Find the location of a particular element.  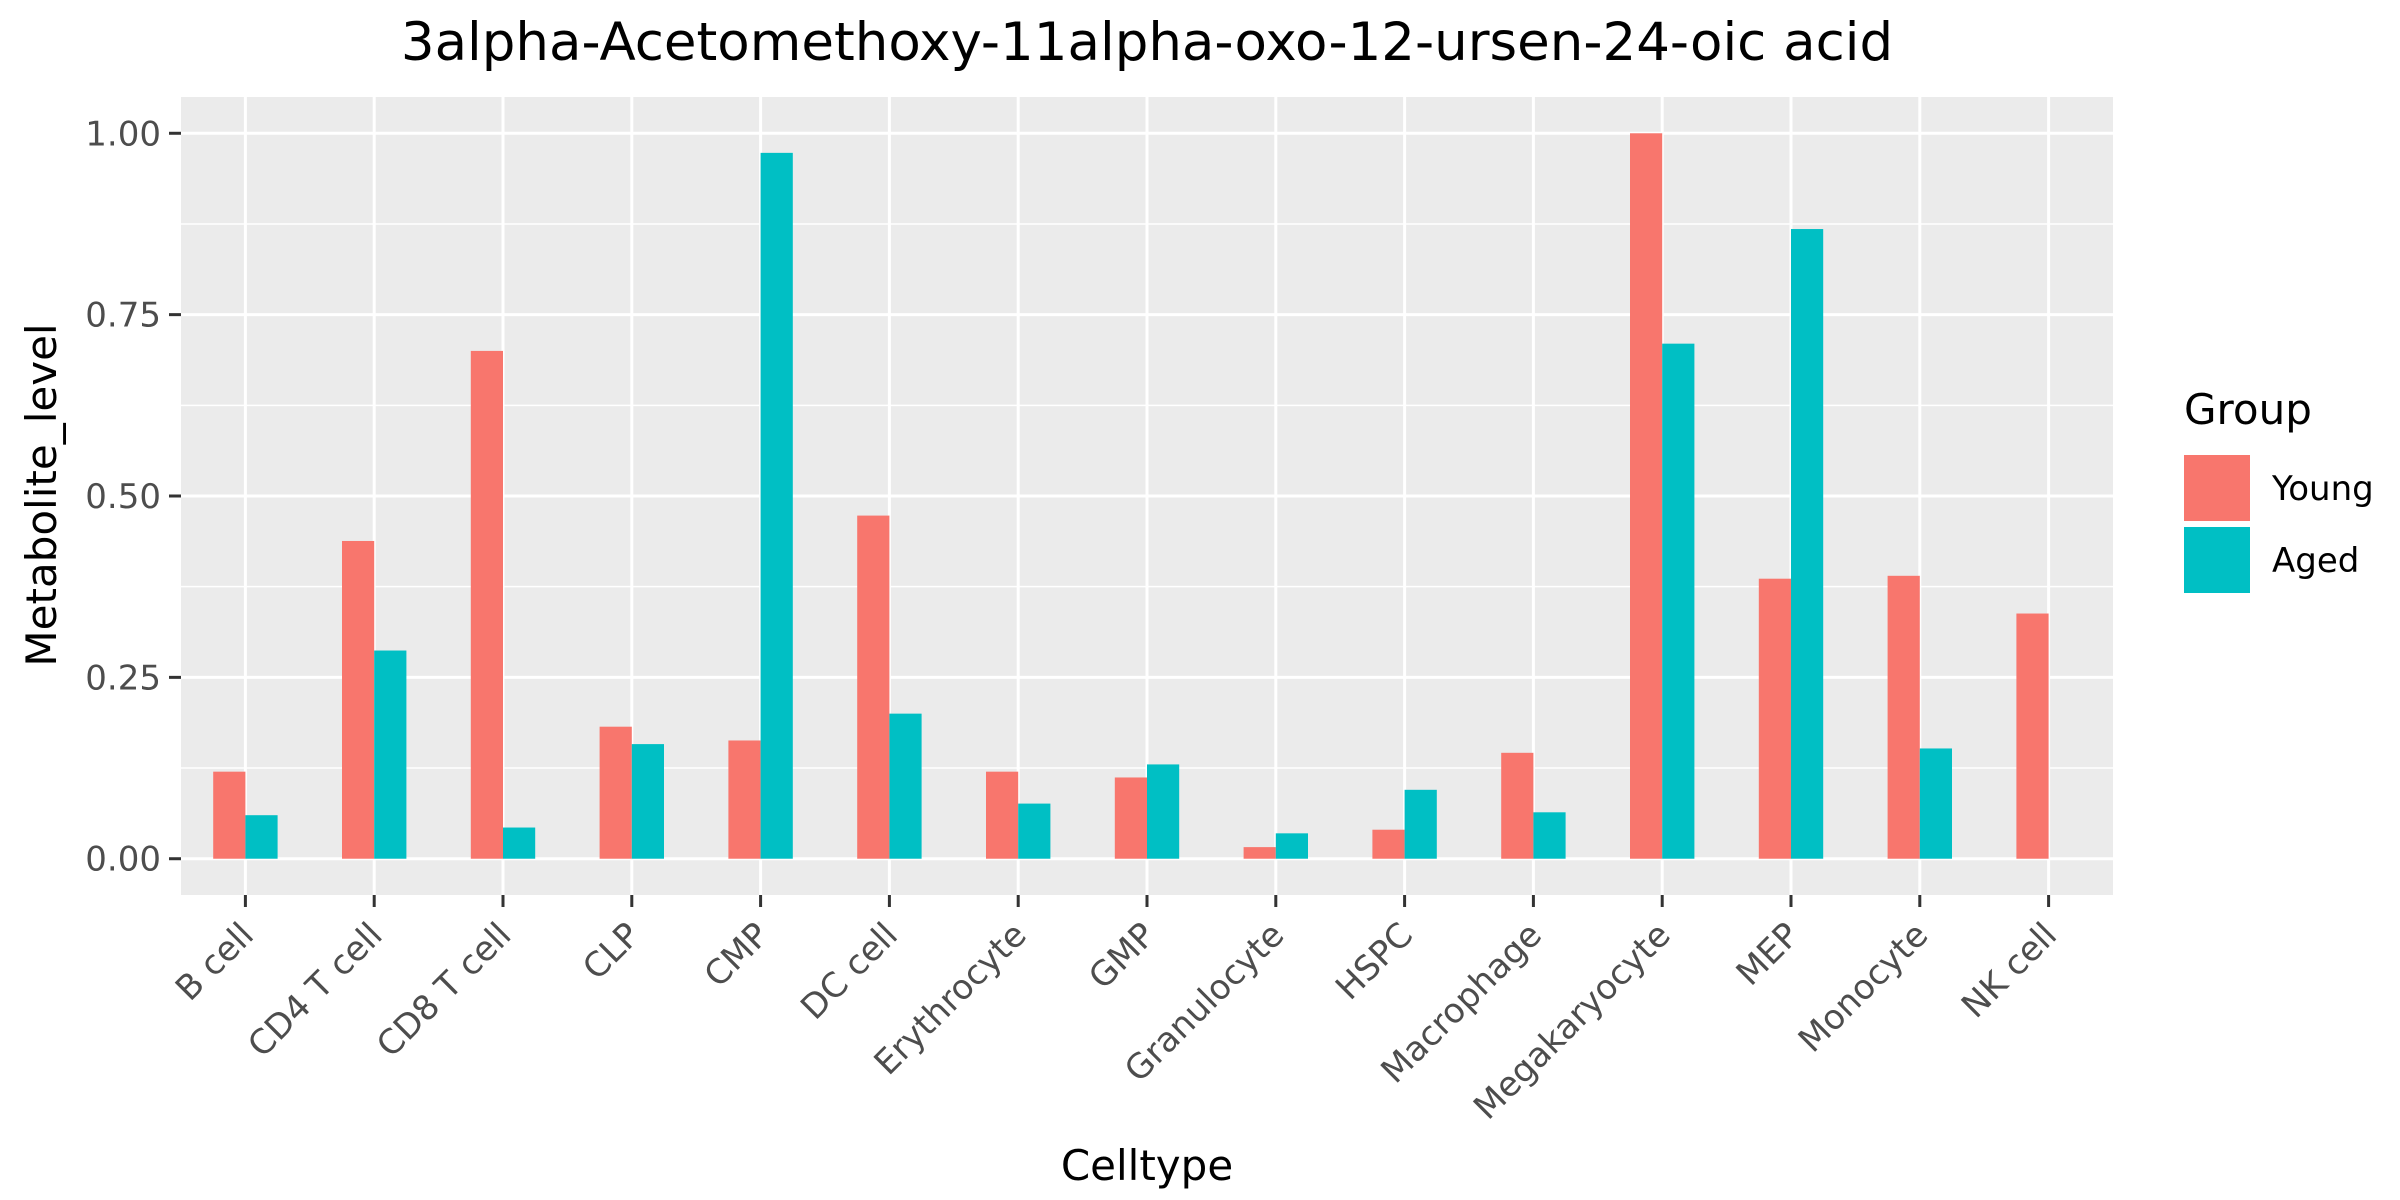

x-tick-label: CD8 T cell is located at coordinates (444, 990).